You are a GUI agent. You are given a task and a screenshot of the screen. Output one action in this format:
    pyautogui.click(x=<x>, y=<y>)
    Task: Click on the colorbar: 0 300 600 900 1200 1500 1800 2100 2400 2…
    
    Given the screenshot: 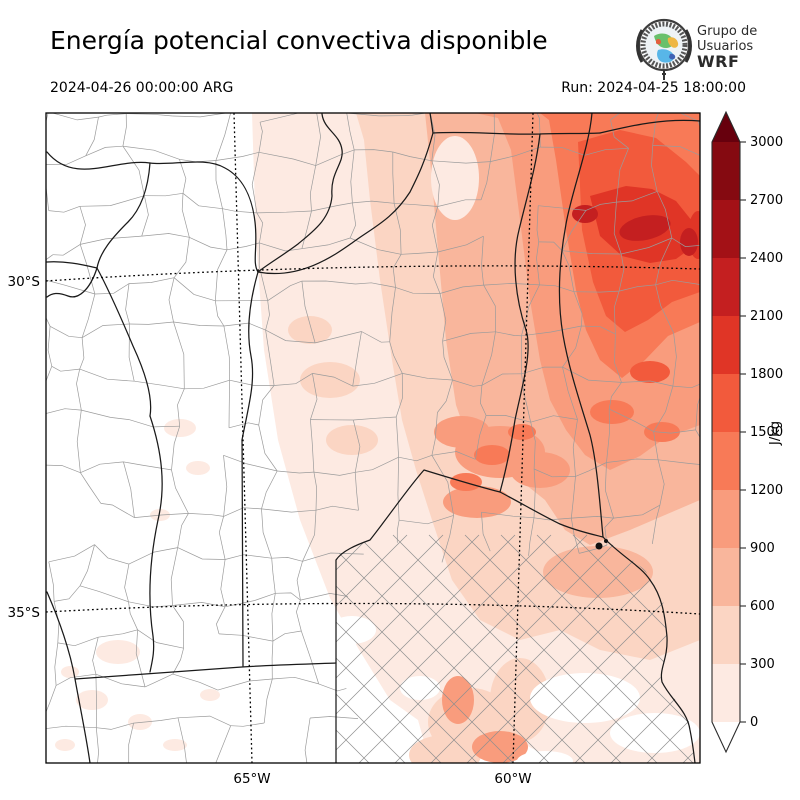 What is the action you would take?
    pyautogui.click(x=747, y=432)
    